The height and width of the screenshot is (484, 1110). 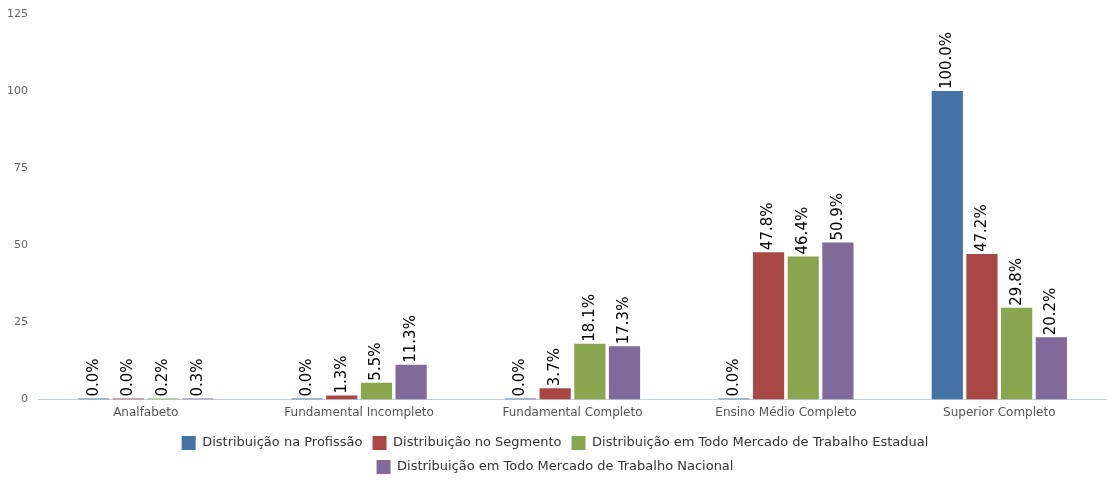 What do you see at coordinates (980, 228) in the screenshot?
I see `data-label: 47.2%` at bounding box center [980, 228].